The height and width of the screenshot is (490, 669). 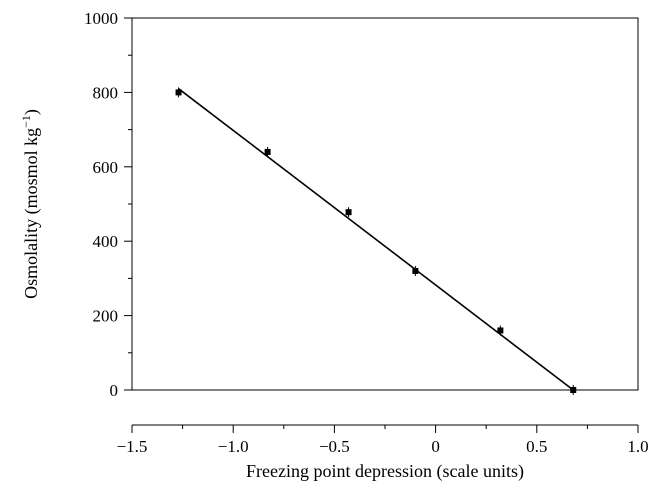 I want to click on x-tick-label: −1.0, so click(x=233, y=446).